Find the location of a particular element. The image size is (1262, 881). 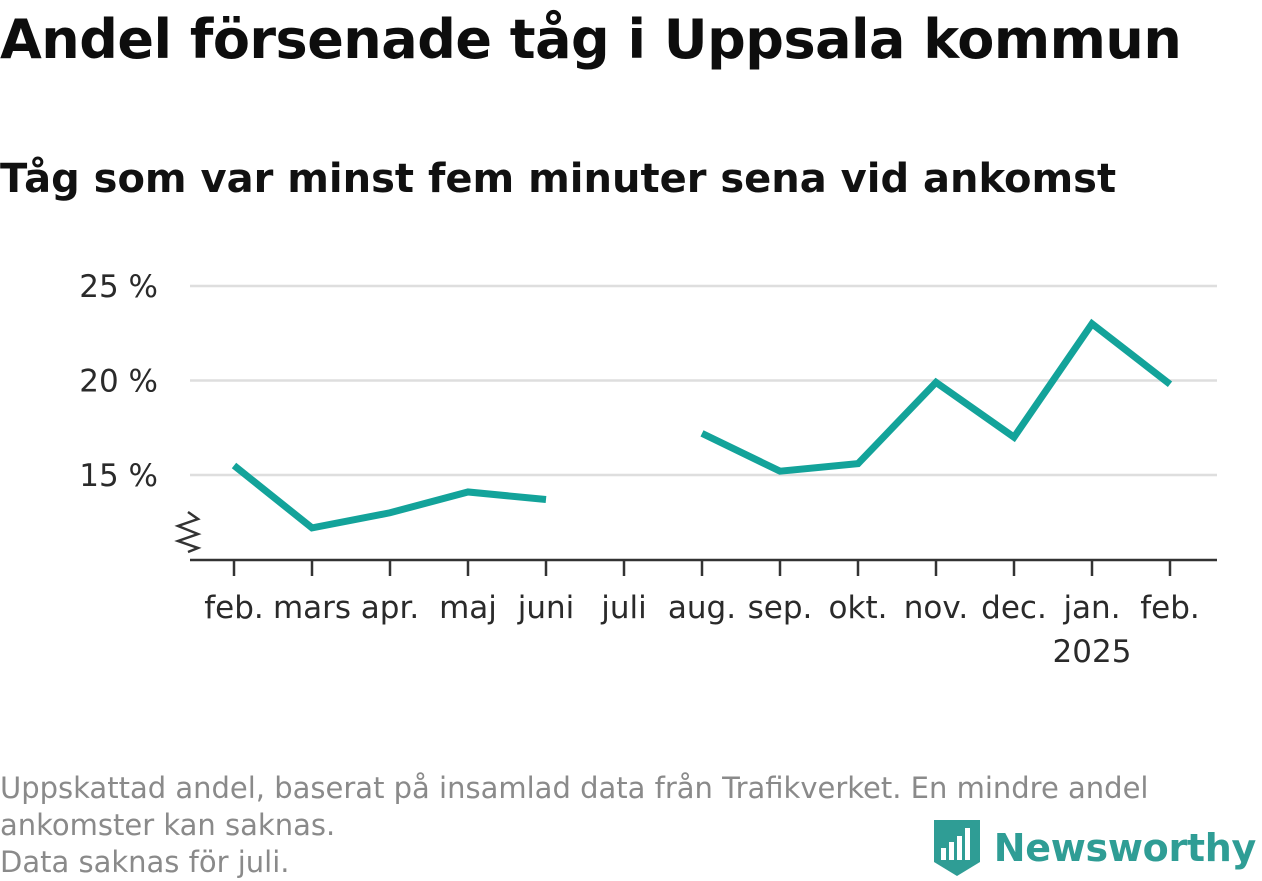

brand-logo: Newsworthy is located at coordinates (1094, 848).